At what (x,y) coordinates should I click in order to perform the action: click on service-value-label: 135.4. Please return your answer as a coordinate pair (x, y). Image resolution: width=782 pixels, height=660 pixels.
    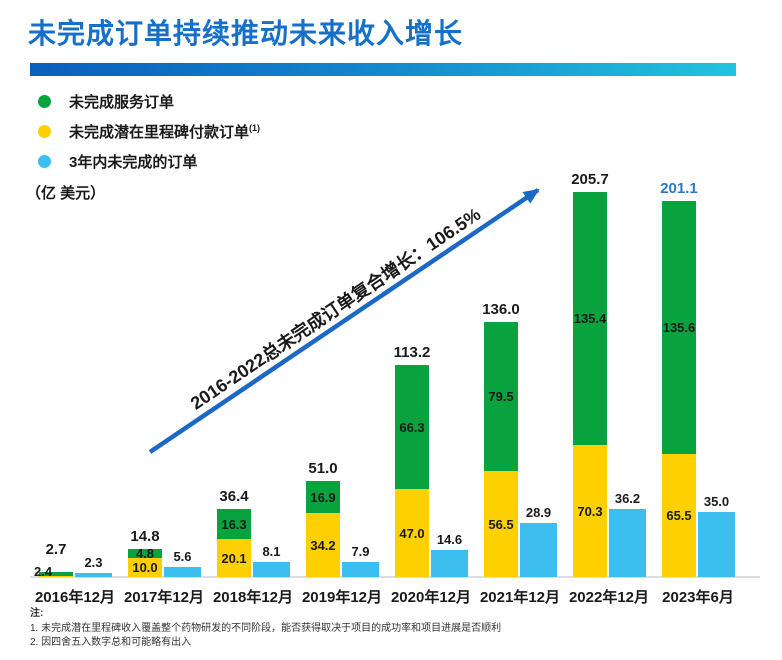
    Looking at the image, I should click on (590, 319).